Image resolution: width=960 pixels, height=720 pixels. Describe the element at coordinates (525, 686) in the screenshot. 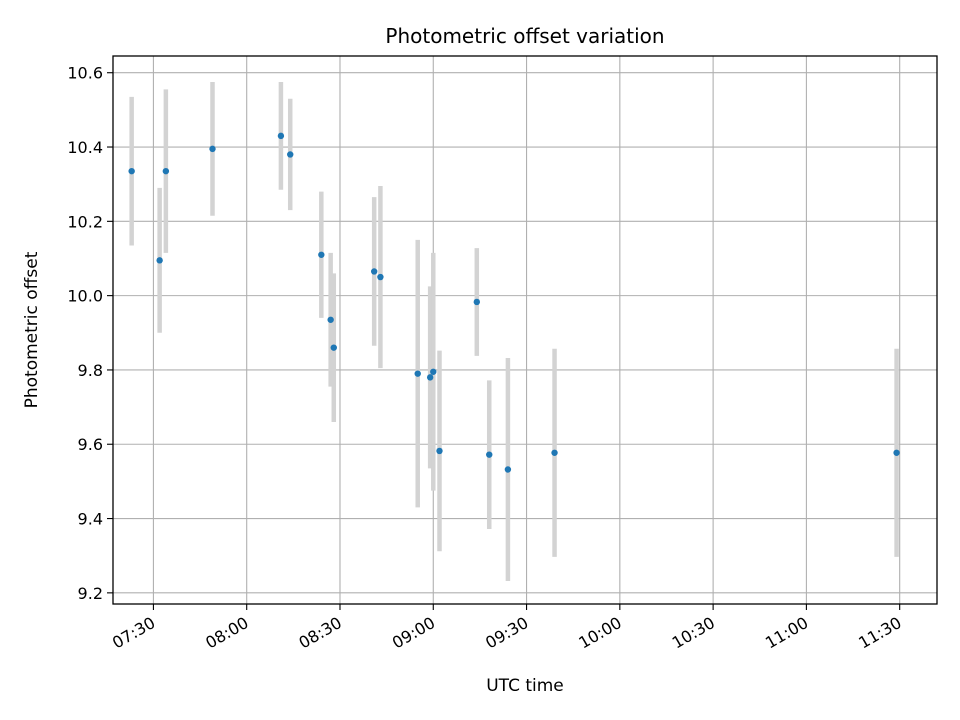

I see `x-axis-title: UTC time` at that location.